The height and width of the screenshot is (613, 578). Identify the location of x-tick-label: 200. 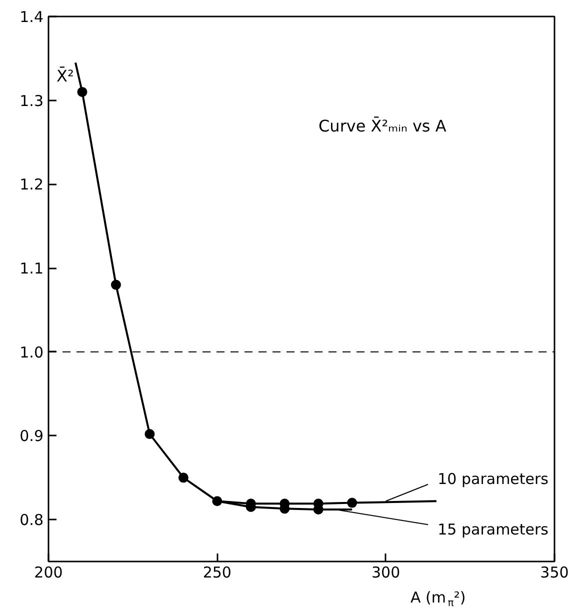
(48, 573).